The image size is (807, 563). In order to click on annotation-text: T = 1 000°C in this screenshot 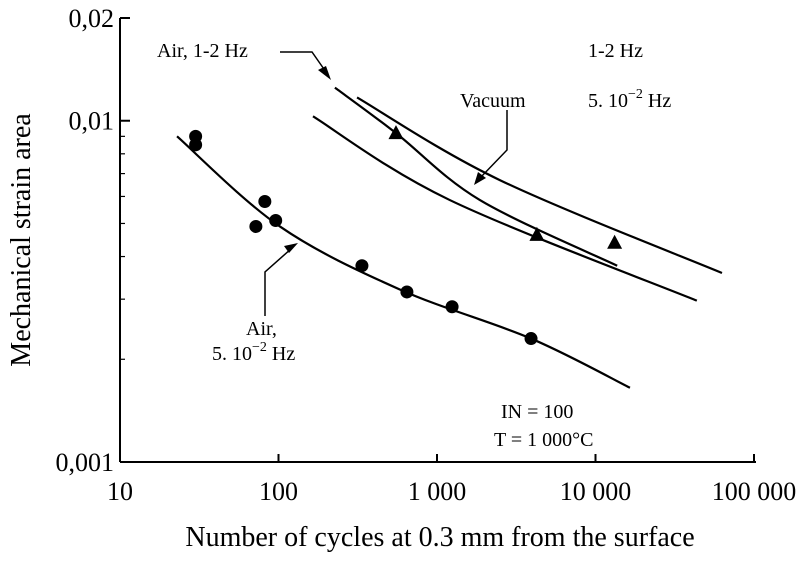, I will do `click(543, 440)`.